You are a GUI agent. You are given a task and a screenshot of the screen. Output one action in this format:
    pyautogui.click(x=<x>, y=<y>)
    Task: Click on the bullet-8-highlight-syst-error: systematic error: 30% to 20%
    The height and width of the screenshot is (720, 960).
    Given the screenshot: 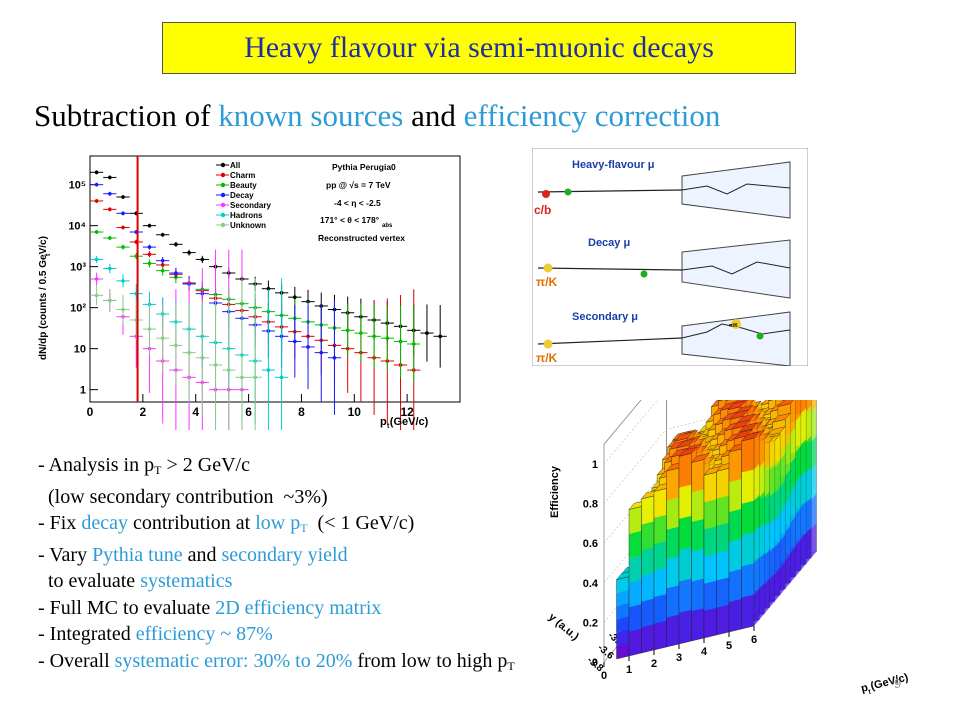 What is the action you would take?
    pyautogui.click(x=233, y=660)
    